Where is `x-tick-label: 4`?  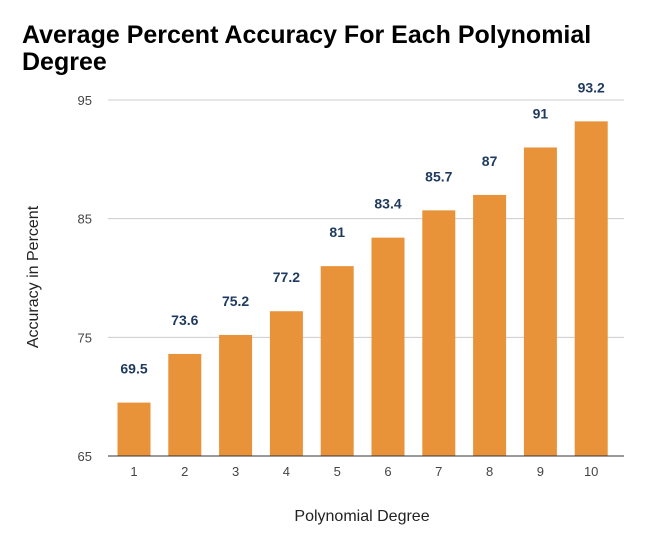
x-tick-label: 4 is located at coordinates (286, 471).